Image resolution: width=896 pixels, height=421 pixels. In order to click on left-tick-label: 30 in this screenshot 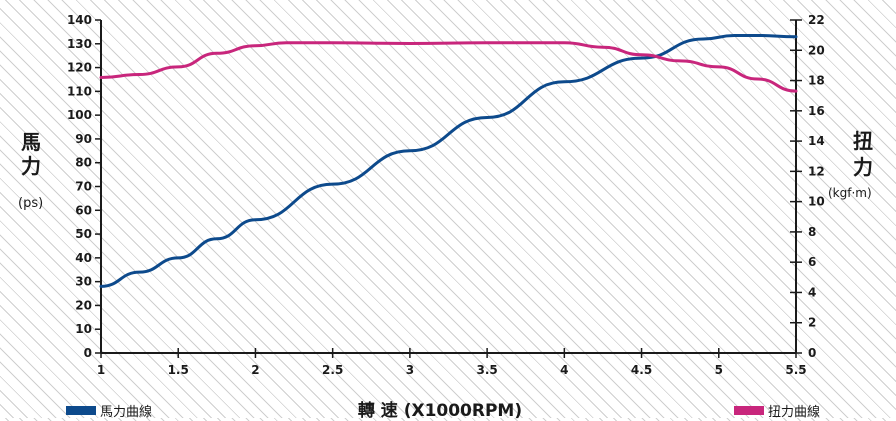, I will do `click(83, 282)`.